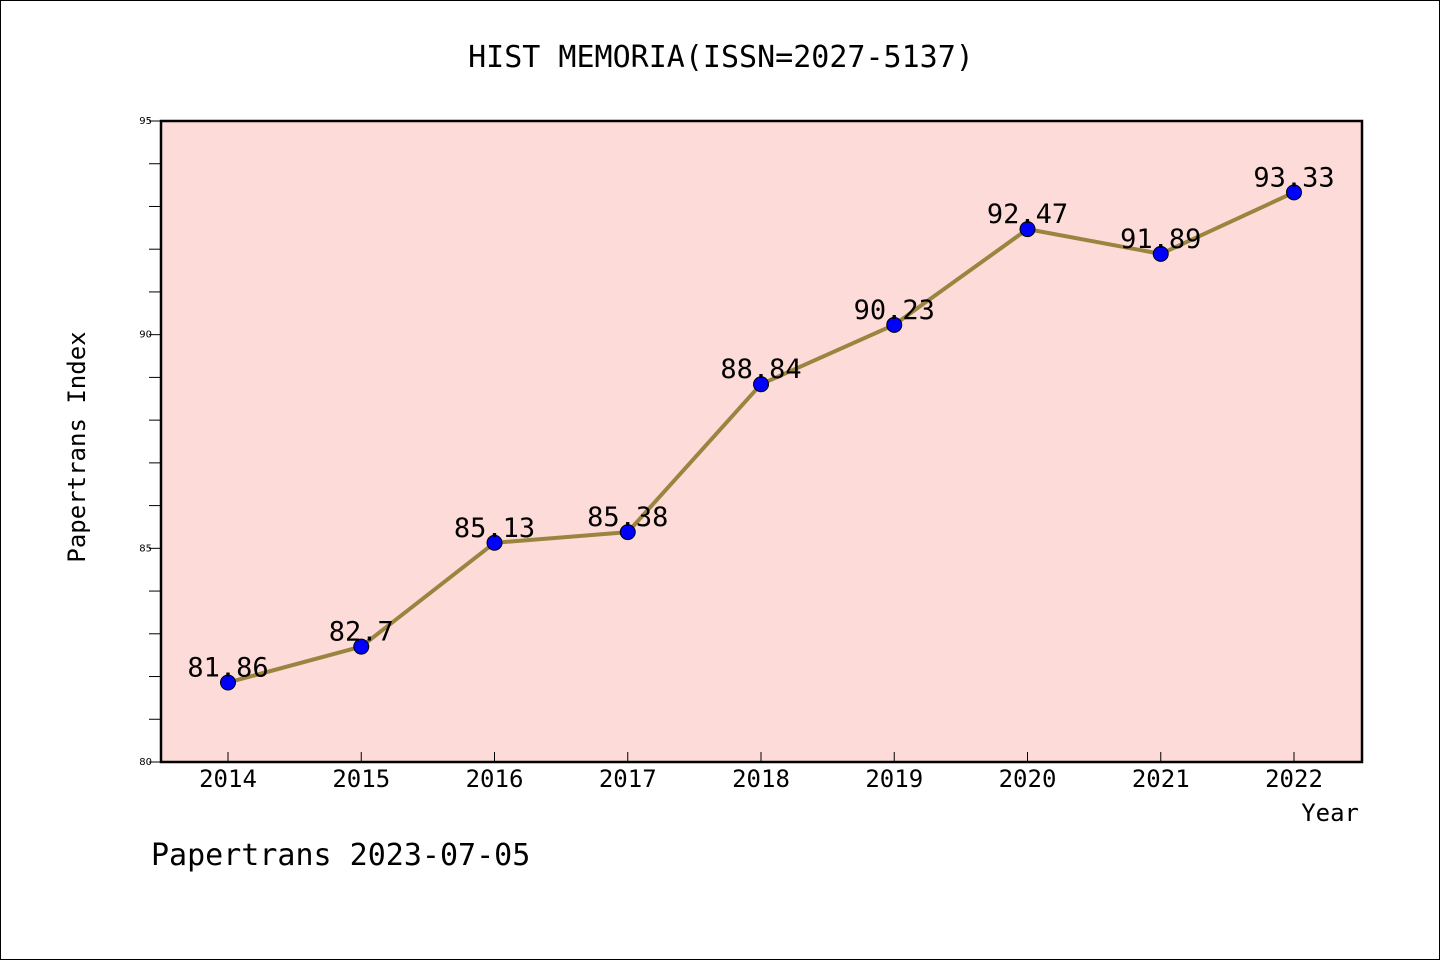  What do you see at coordinates (1161, 779) in the screenshot?
I see `x-tick-label: 2021` at bounding box center [1161, 779].